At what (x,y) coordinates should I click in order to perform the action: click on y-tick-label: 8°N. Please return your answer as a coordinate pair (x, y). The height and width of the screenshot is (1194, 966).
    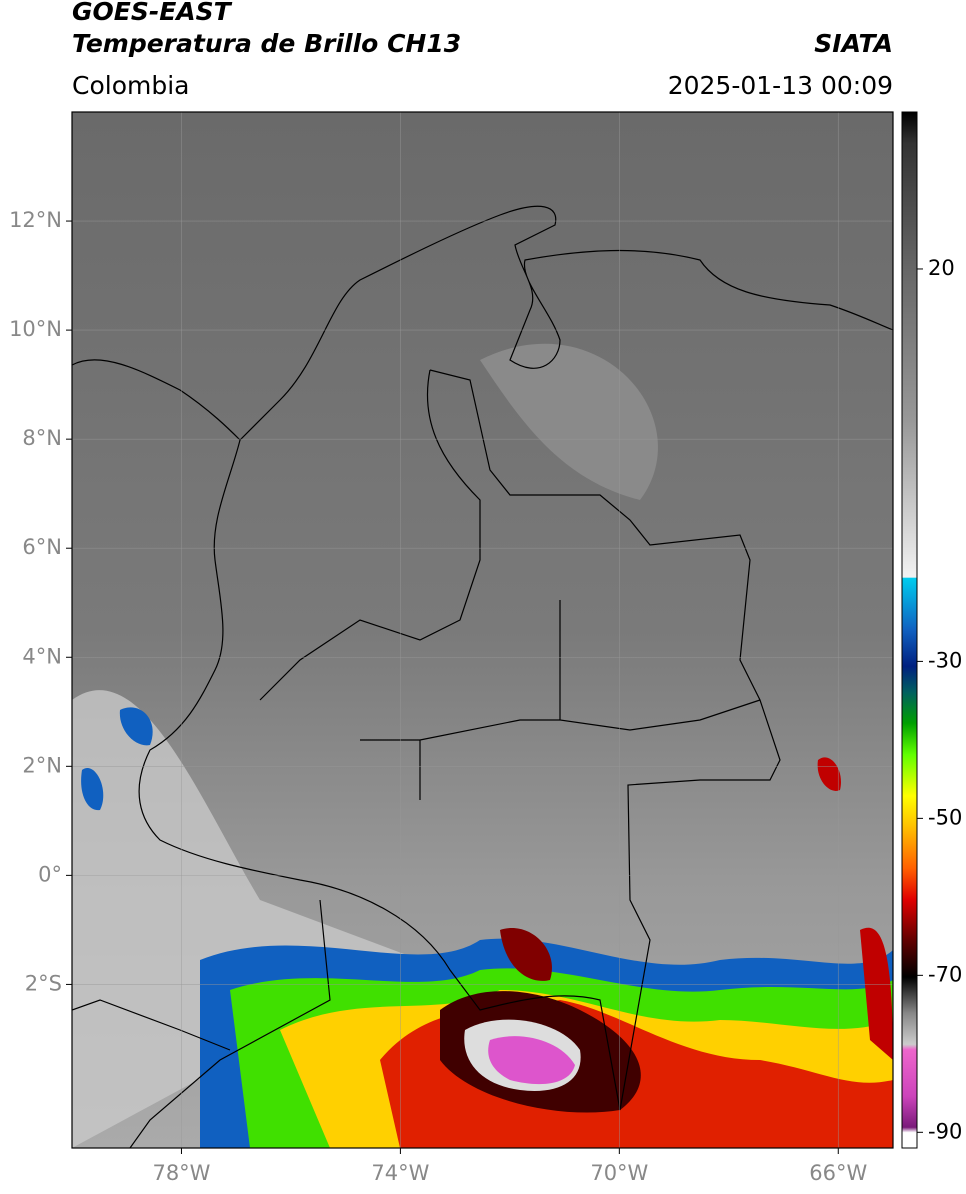
    Looking at the image, I should click on (42, 438).